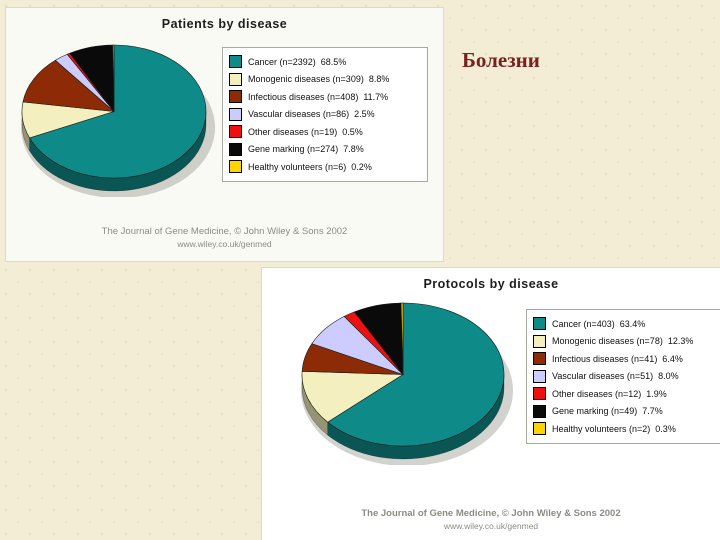  What do you see at coordinates (306, 149) in the screenshot?
I see `legend-label: Gene marking (n=274) 7.8%` at bounding box center [306, 149].